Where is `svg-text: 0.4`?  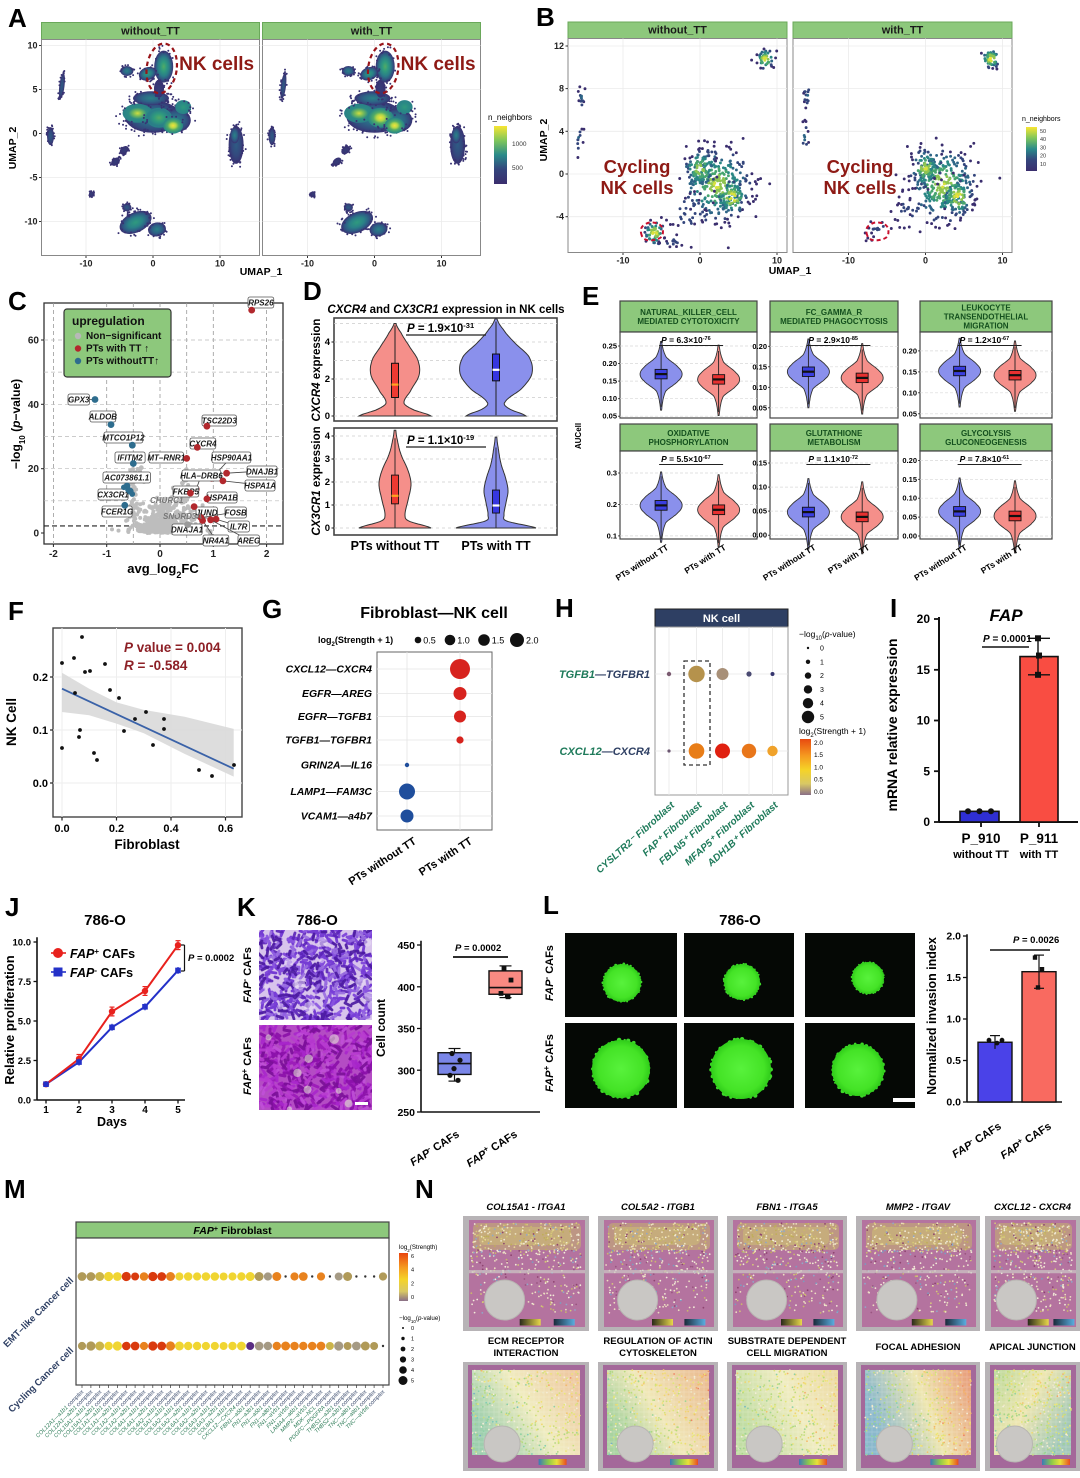
svg-text: 0.4 is located at coordinates (171, 829).